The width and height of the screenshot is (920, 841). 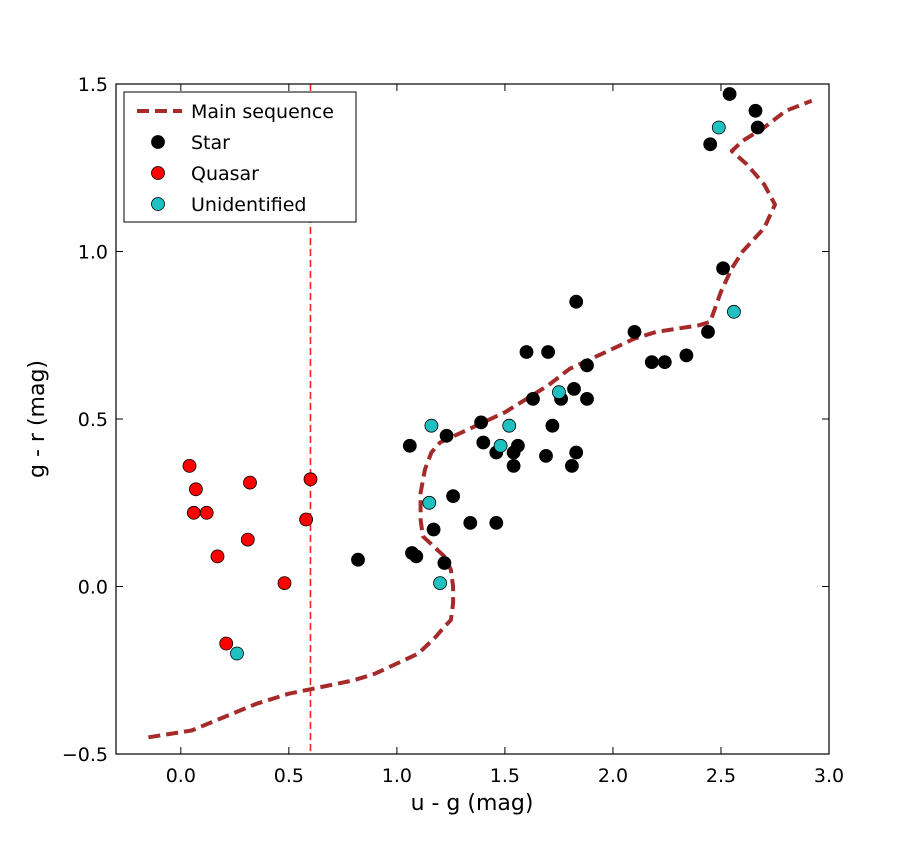 I want to click on legend-star-swatch, so click(x=158, y=142).